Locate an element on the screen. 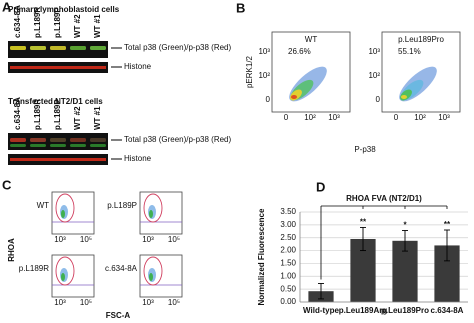 This screenshot has height=323, width=474. panel-letter: B is located at coordinates (240, 7).